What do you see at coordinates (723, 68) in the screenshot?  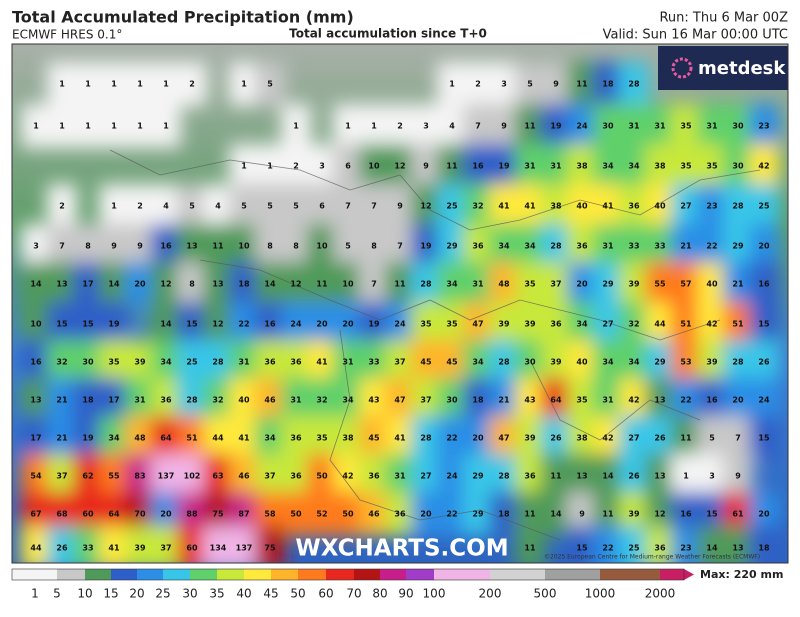 I see `logo-box` at bounding box center [723, 68].